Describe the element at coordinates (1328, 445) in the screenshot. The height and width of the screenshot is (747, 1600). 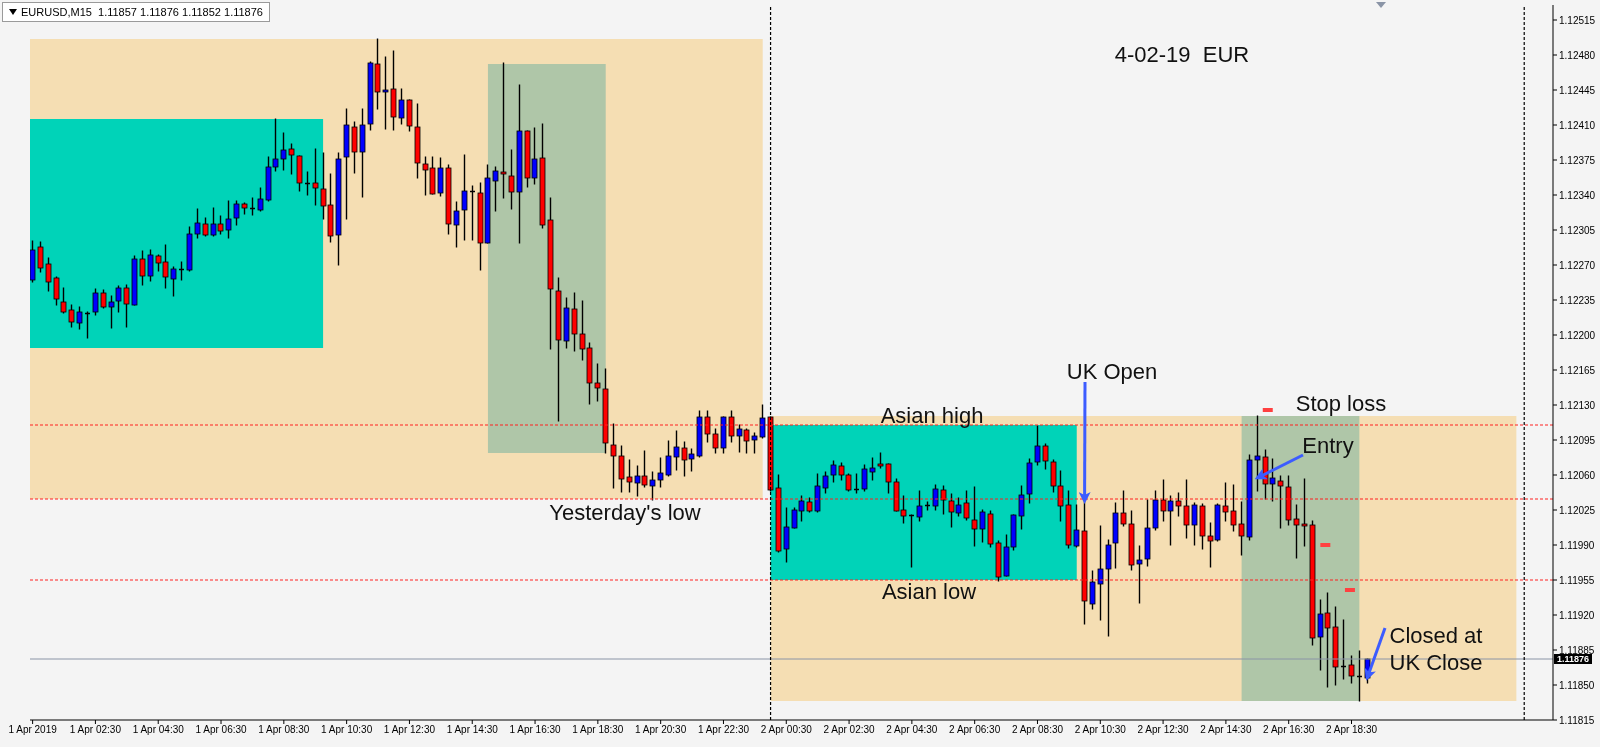
I see `annotation: Entry` at that location.